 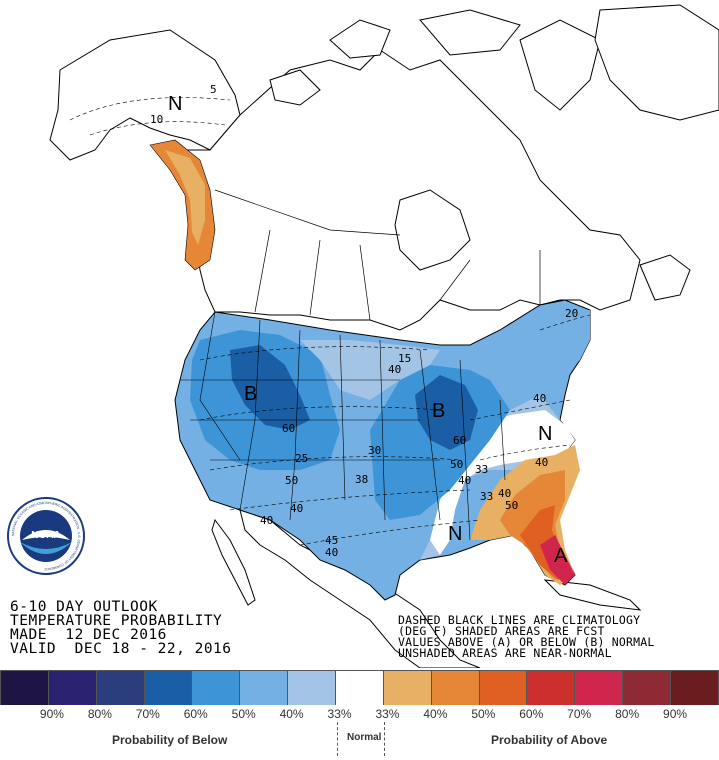 What do you see at coordinates (545, 434) in the screenshot?
I see `map-letter-n-atlantic: N` at bounding box center [545, 434].